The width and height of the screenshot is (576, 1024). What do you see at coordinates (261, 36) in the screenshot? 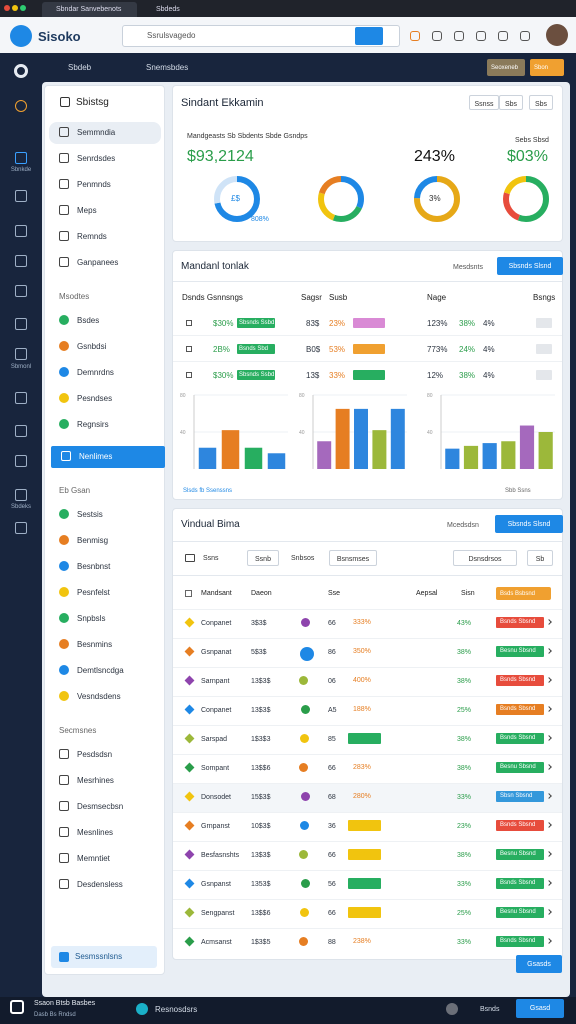
I see `search-box: Ssrulsvagedo` at bounding box center [261, 36].